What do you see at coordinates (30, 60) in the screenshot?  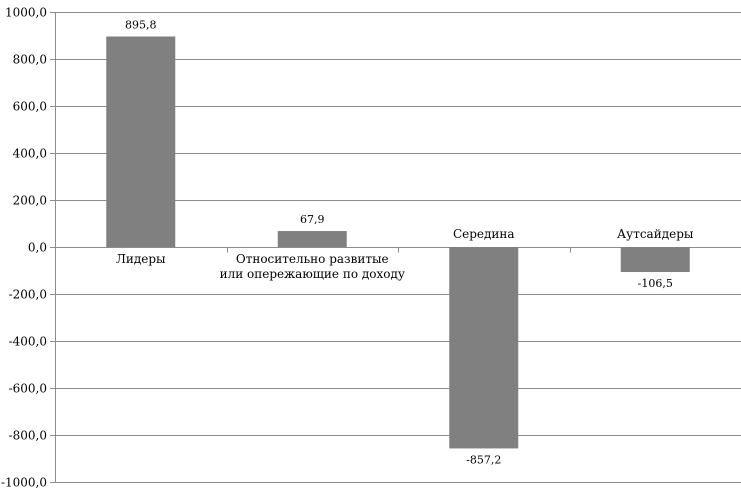 I see `y-tick-label: 800,0` at bounding box center [30, 60].